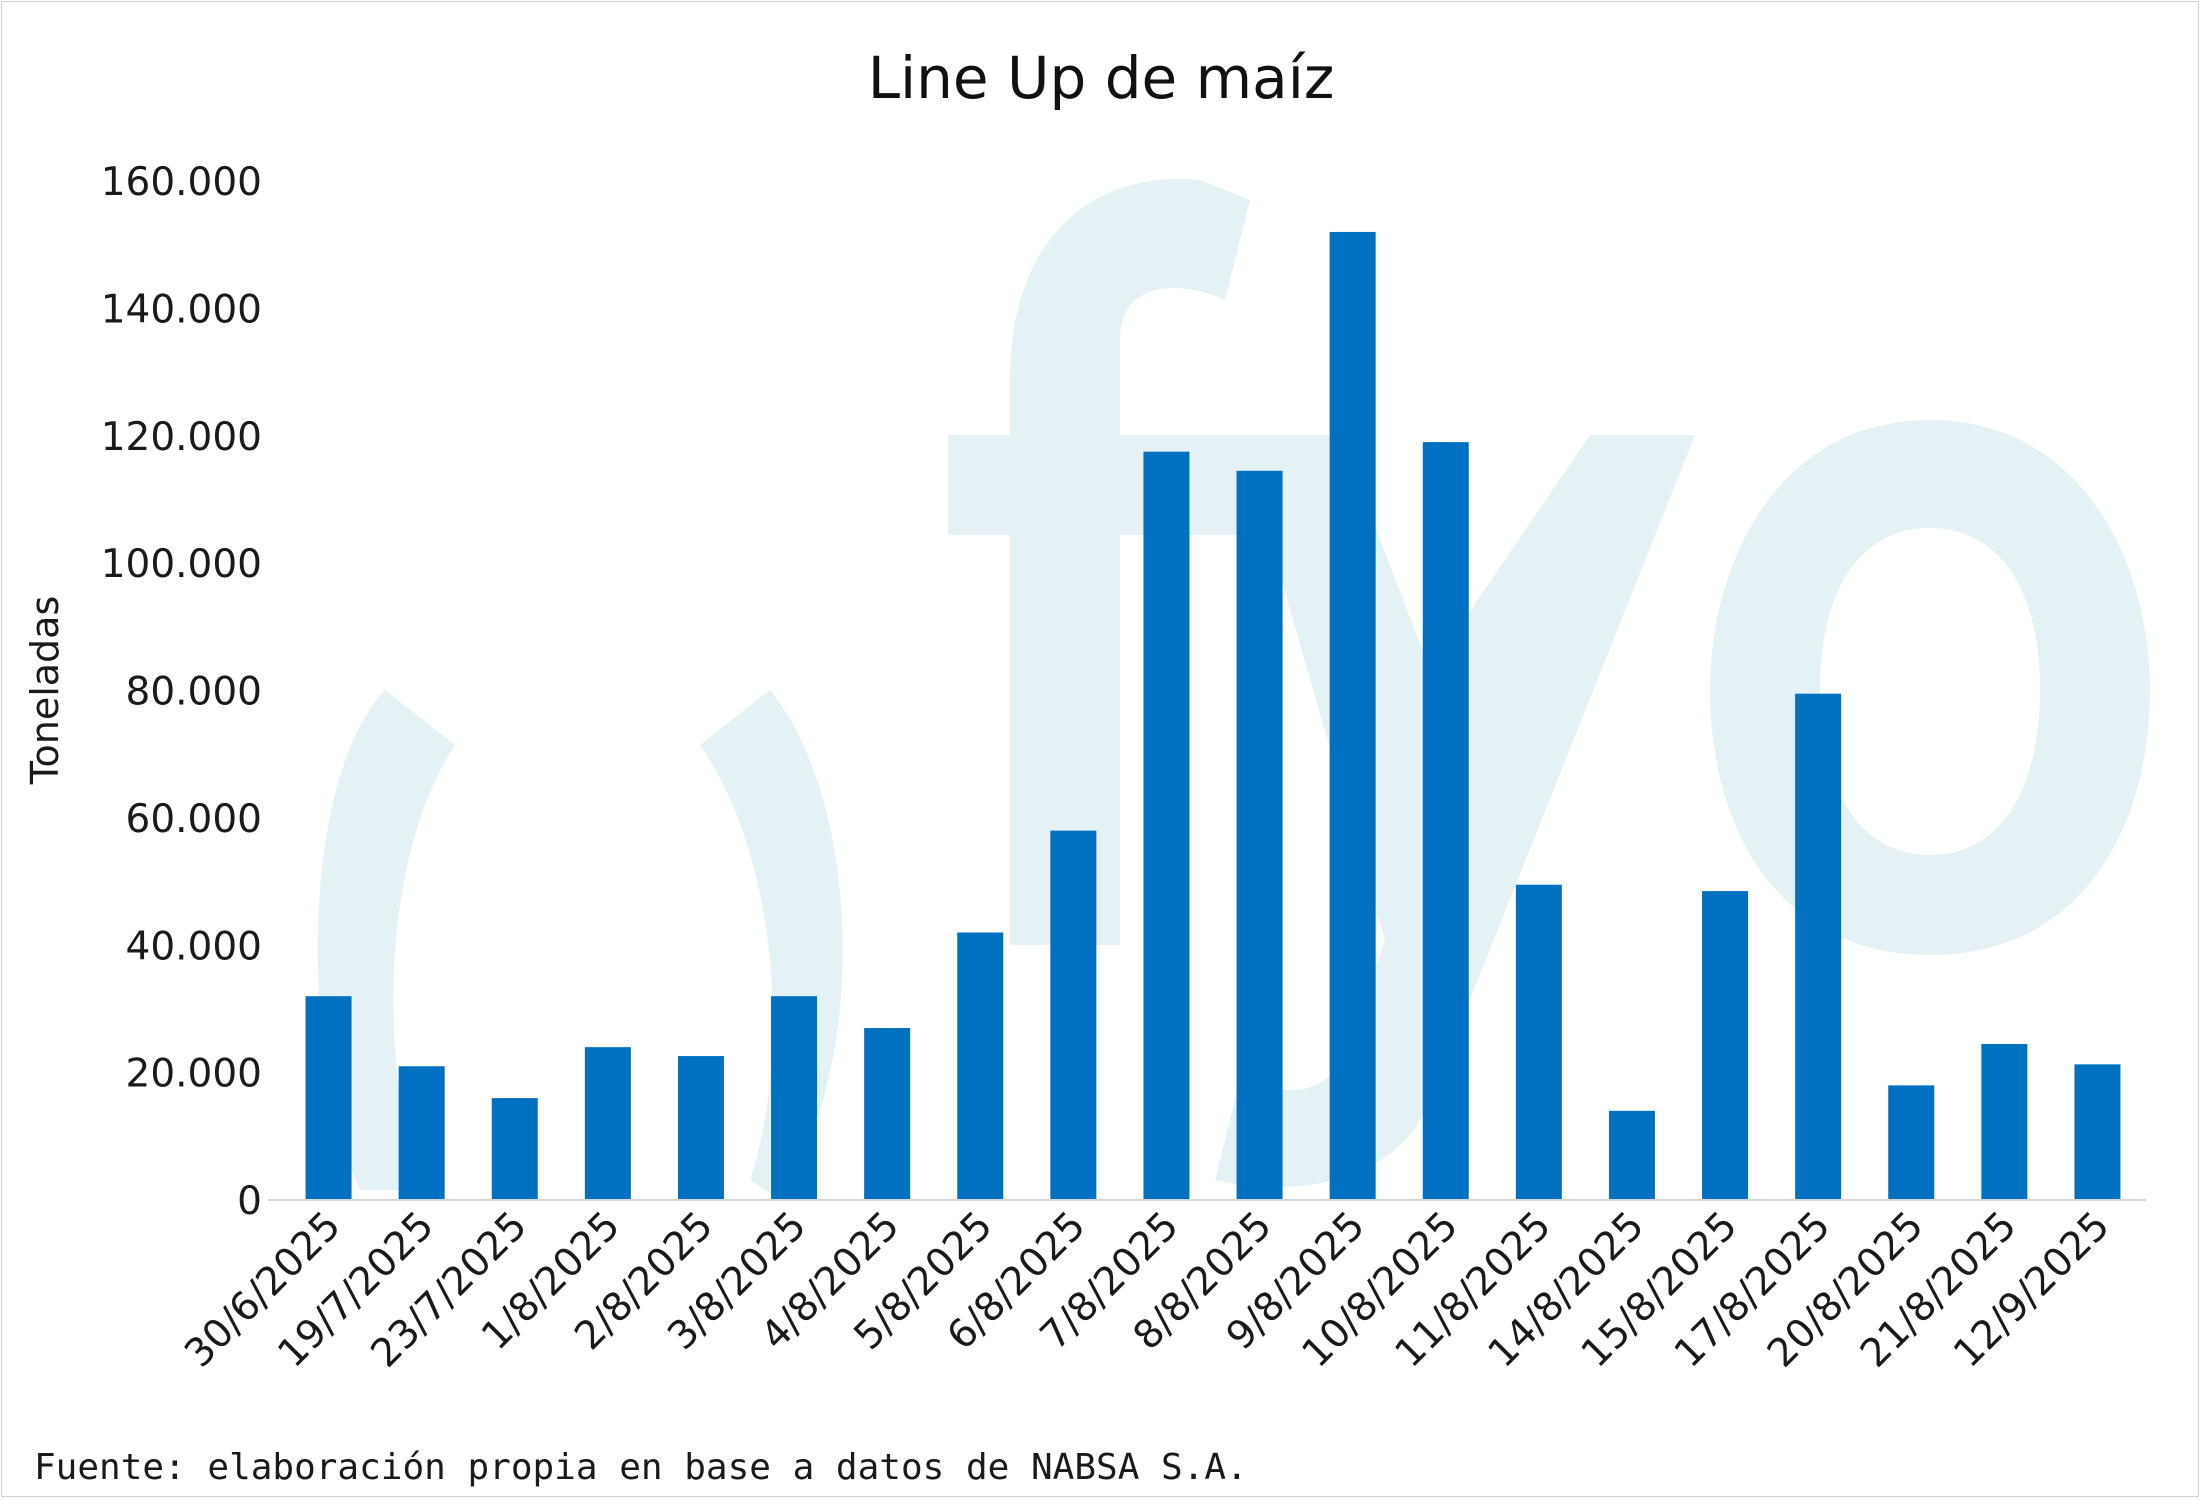 The image size is (2202, 1500). I want to click on watermark-letter-o, so click(1930, 687).